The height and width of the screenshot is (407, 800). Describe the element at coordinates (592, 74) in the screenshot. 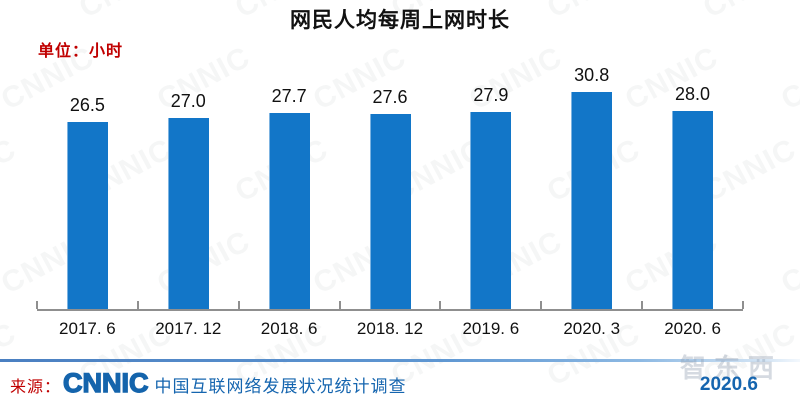

I see `value-label: 30.8` at that location.